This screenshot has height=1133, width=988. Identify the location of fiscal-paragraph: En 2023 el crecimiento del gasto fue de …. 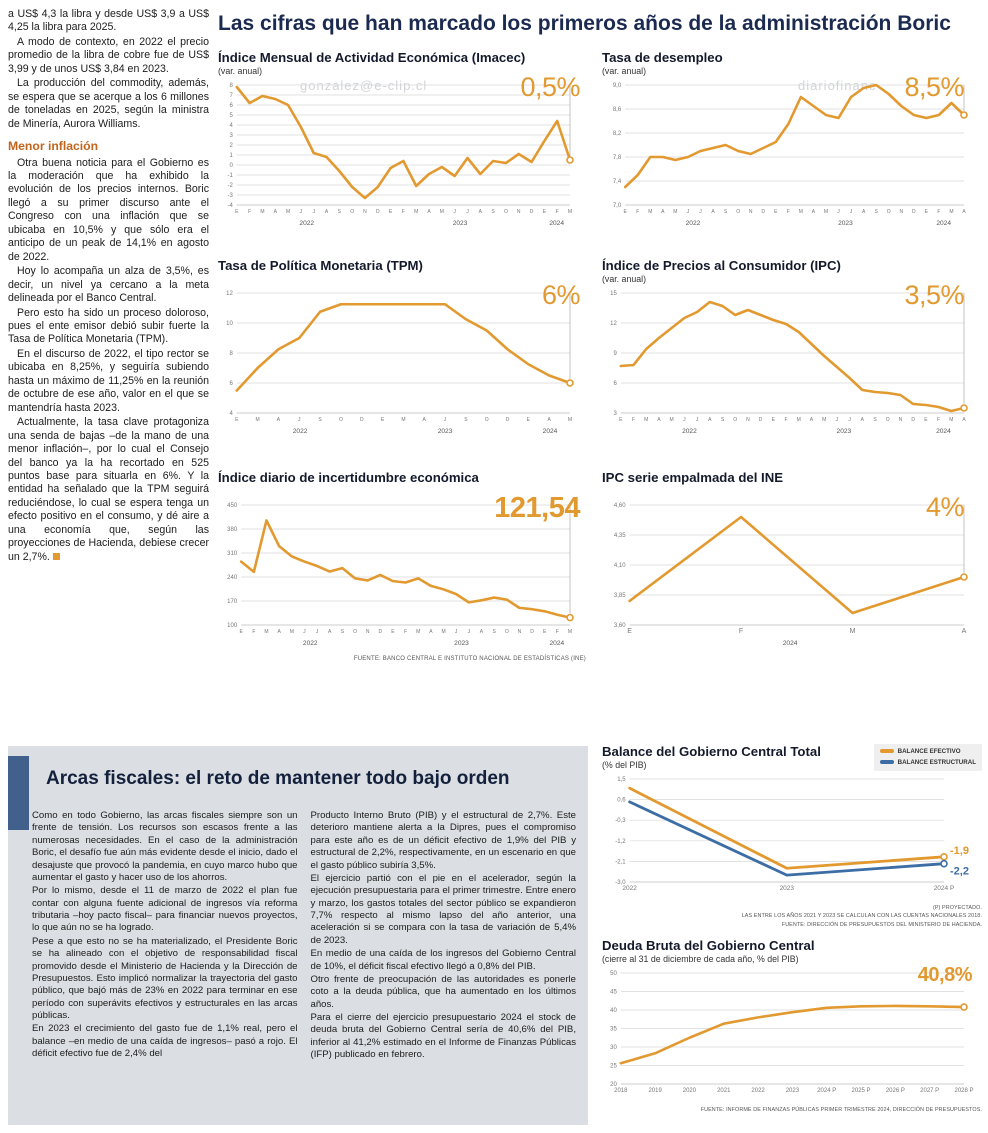
(165, 1041).